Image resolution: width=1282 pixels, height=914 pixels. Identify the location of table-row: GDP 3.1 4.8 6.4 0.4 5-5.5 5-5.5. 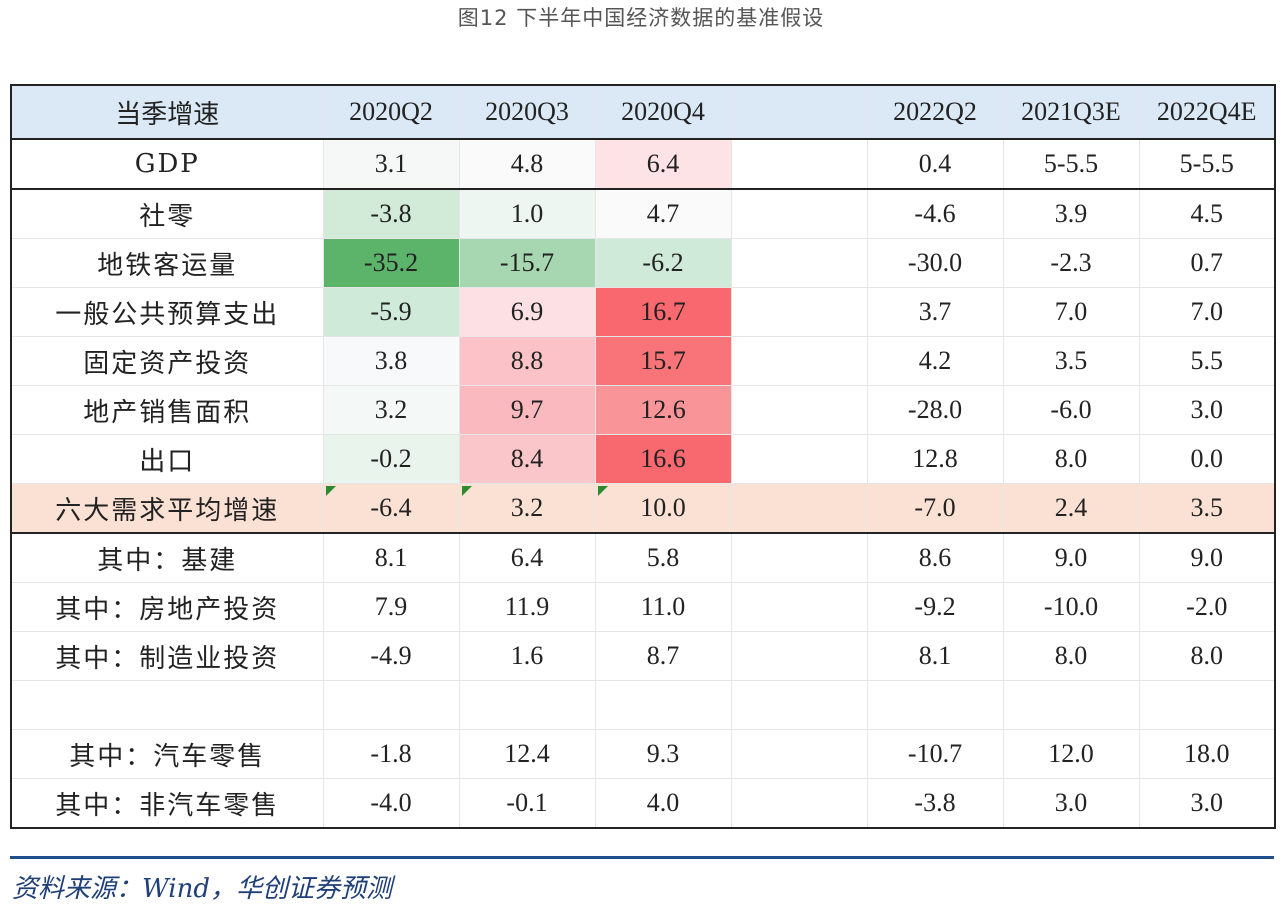
(642, 164).